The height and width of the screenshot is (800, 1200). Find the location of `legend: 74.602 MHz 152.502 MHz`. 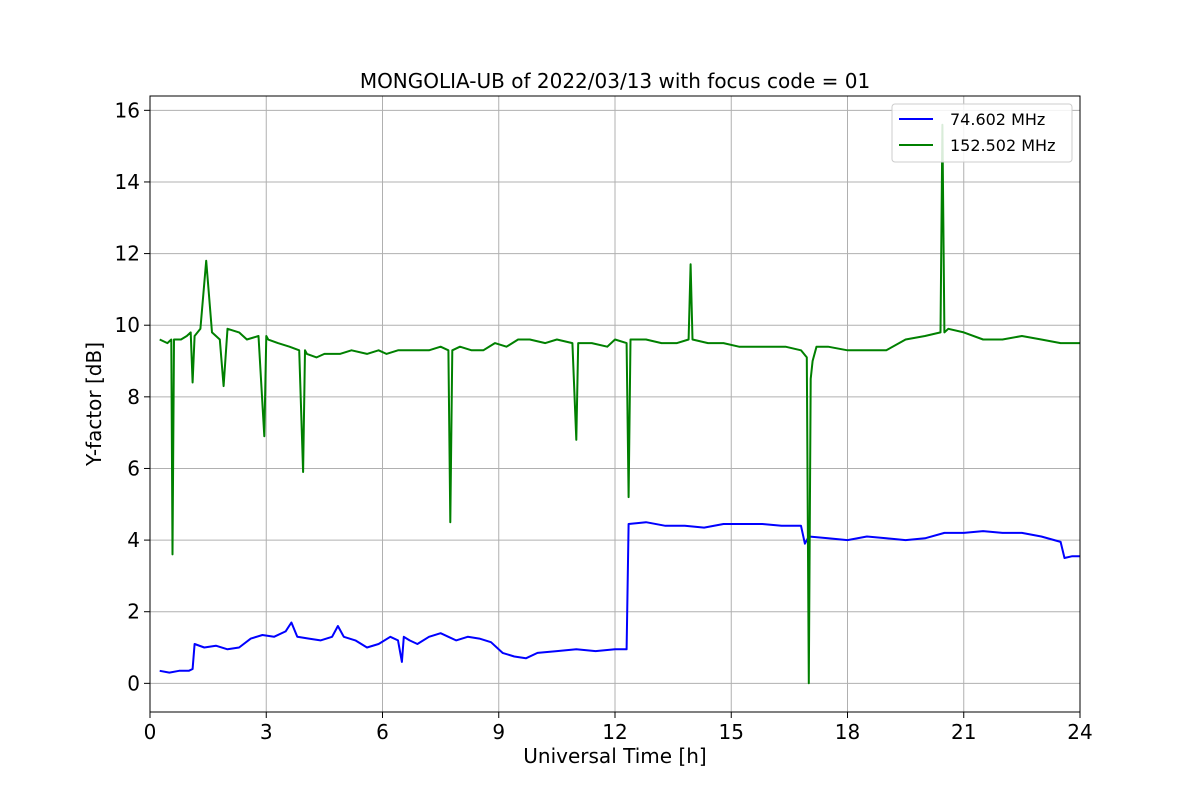

legend: 74.602 MHz 152.502 MHz is located at coordinates (982, 133).